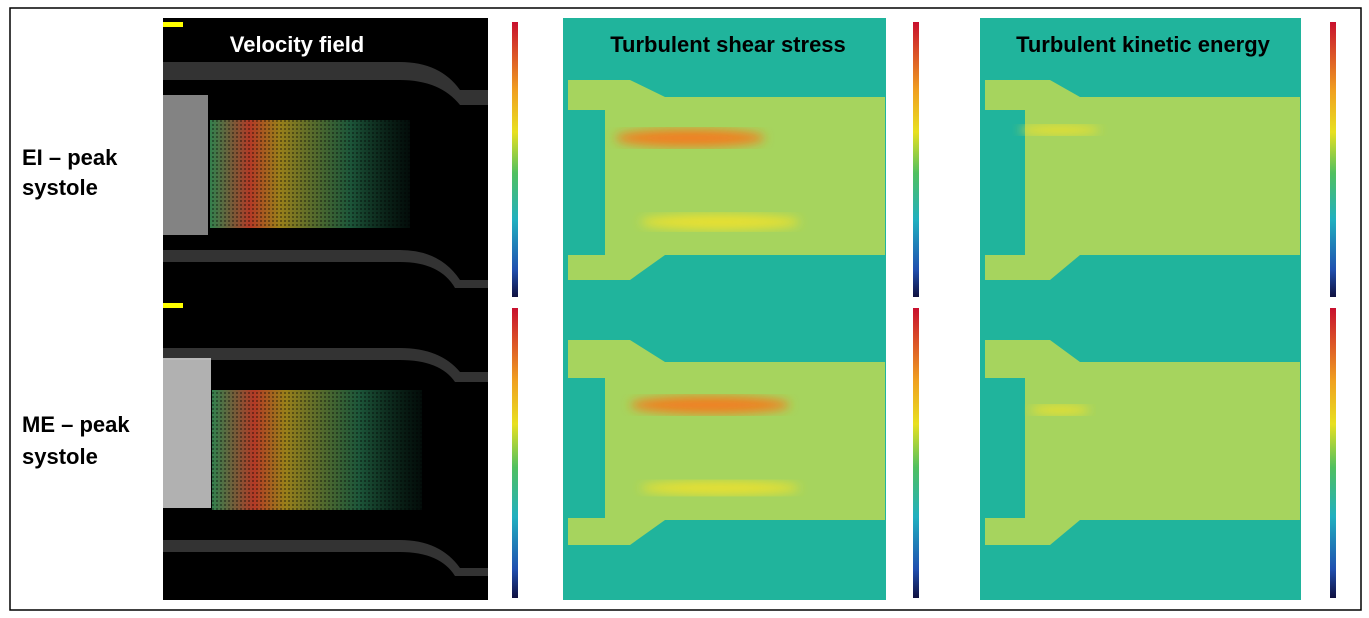 Image resolution: width=1369 pixels, height=618 pixels. What do you see at coordinates (1143, 44) in the screenshot?
I see `column-title: Turbulent kinetic energy` at bounding box center [1143, 44].